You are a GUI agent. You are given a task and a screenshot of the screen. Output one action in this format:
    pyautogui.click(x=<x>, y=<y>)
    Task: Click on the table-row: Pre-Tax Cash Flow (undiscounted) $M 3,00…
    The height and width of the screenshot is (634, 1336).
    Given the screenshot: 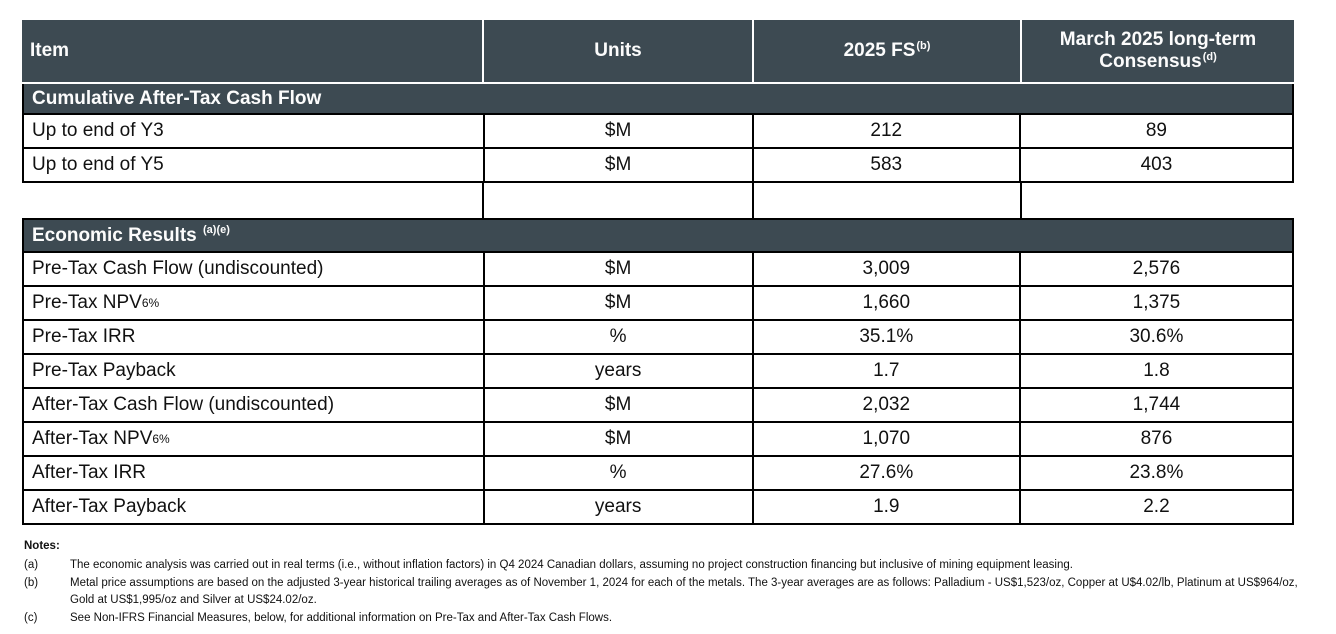 What is the action you would take?
    pyautogui.click(x=658, y=270)
    